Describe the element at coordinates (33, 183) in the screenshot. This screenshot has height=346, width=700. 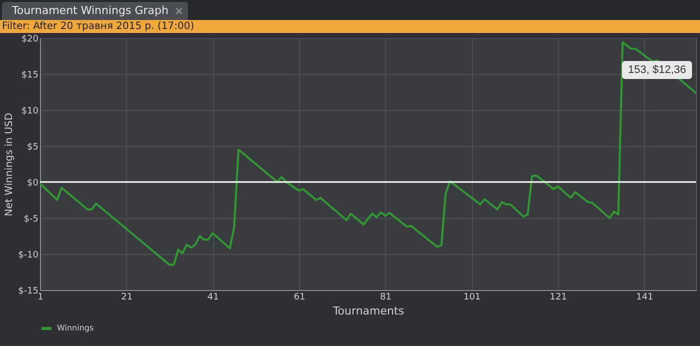
I see `y-tick-label: $0` at that location.